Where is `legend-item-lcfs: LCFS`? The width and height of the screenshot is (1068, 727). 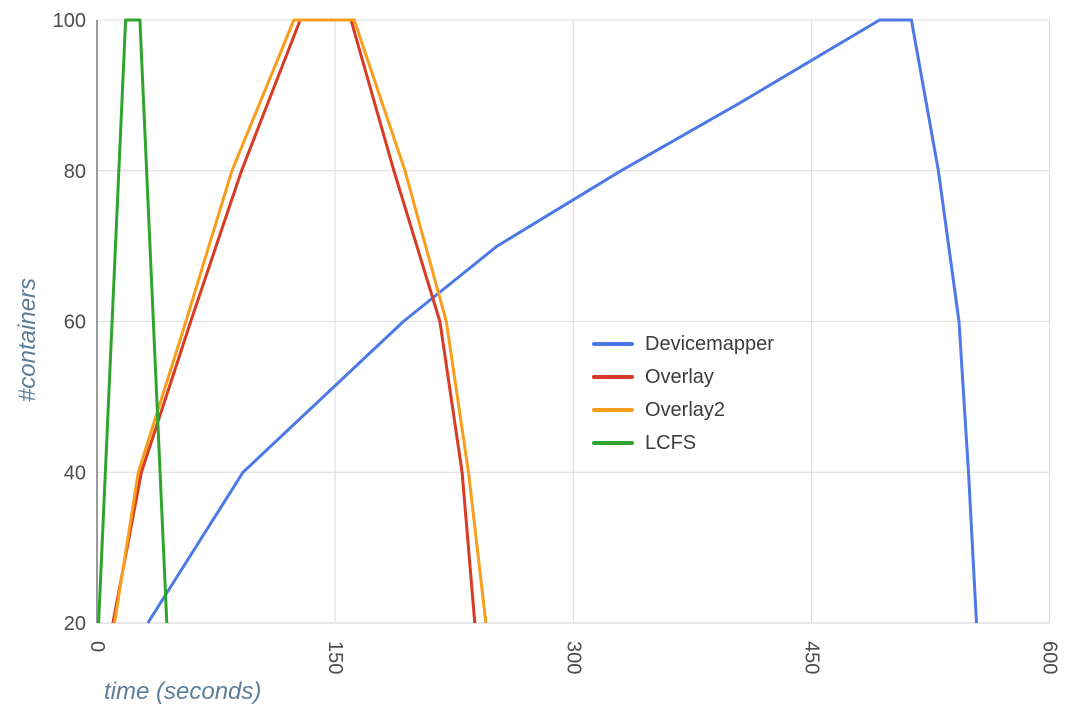 legend-item-lcfs: LCFS is located at coordinates (683, 443).